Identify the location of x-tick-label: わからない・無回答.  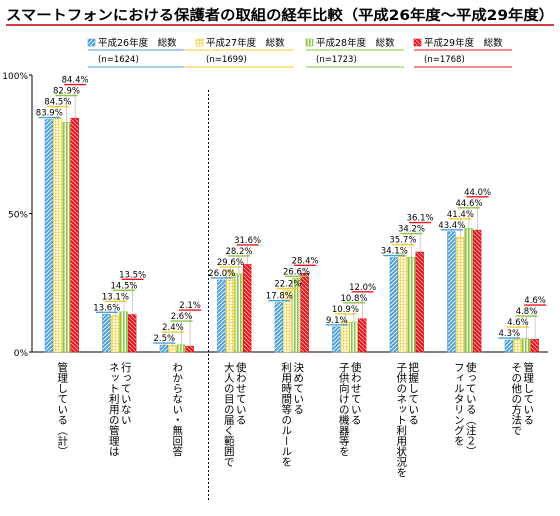
(177, 409).